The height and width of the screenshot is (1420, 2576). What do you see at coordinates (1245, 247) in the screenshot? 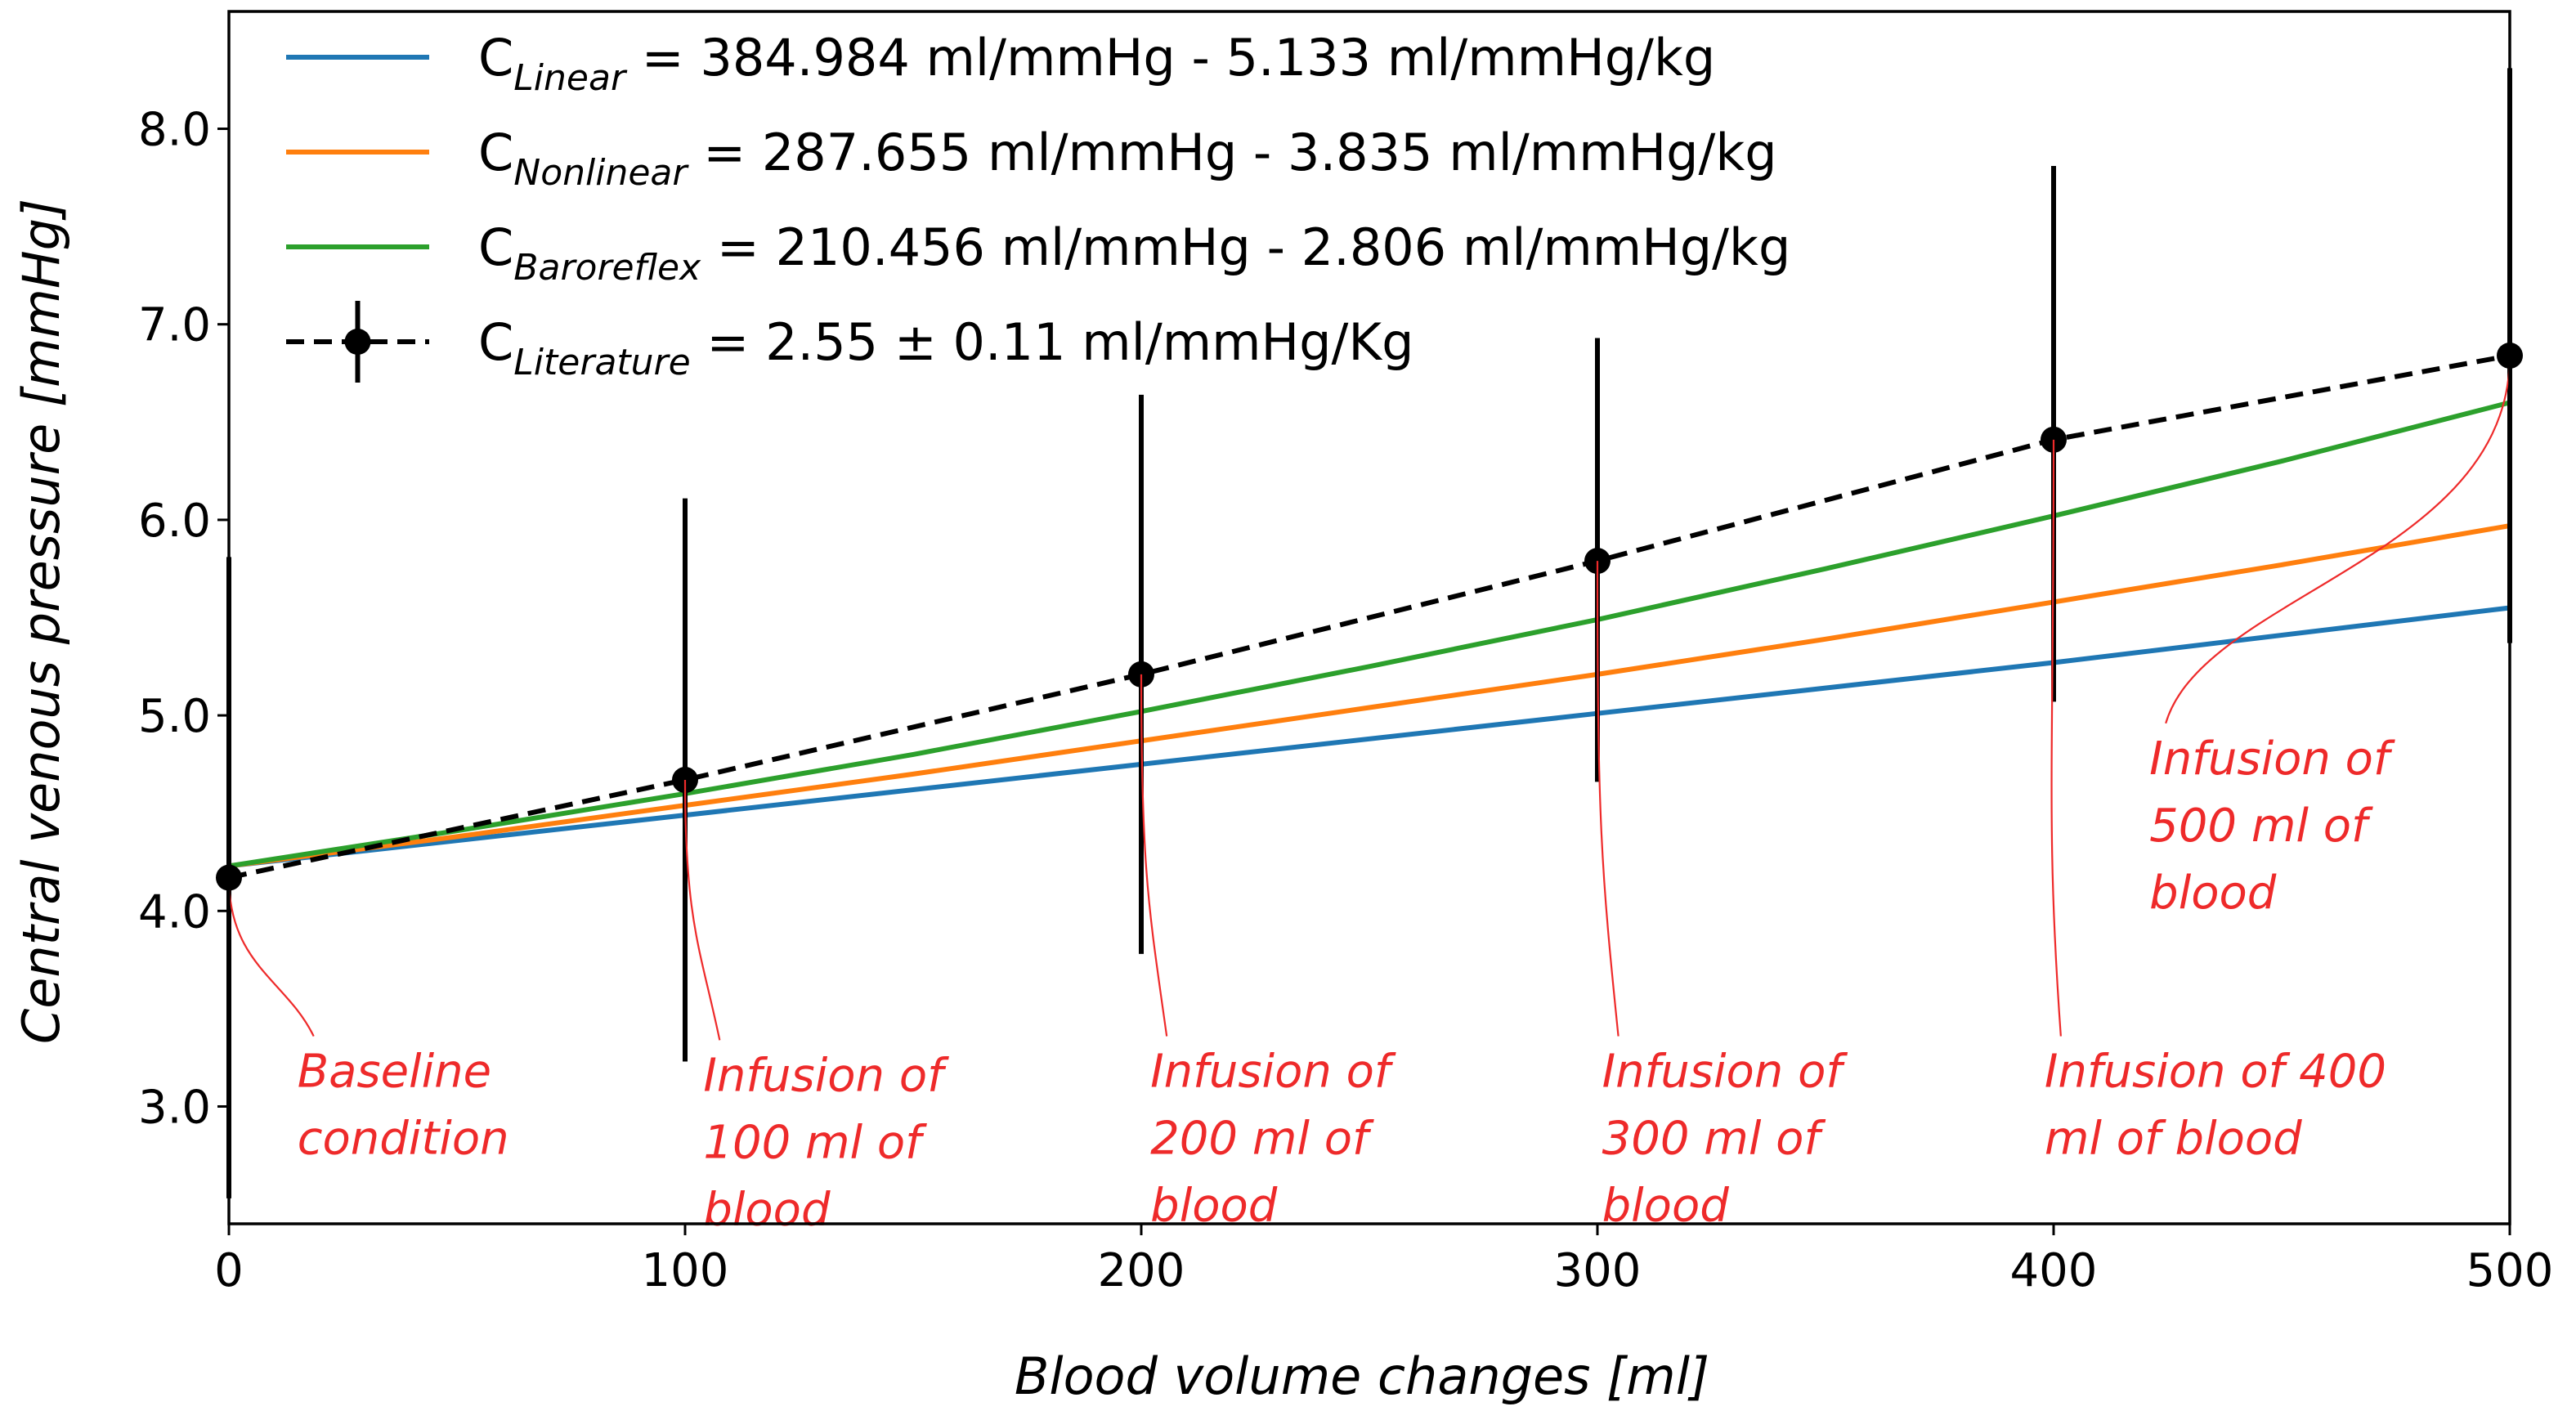
I see `legend-label-value: = 210.456 ml/mmHg - 2.806 ml/mmHg/kg` at bounding box center [1245, 247].